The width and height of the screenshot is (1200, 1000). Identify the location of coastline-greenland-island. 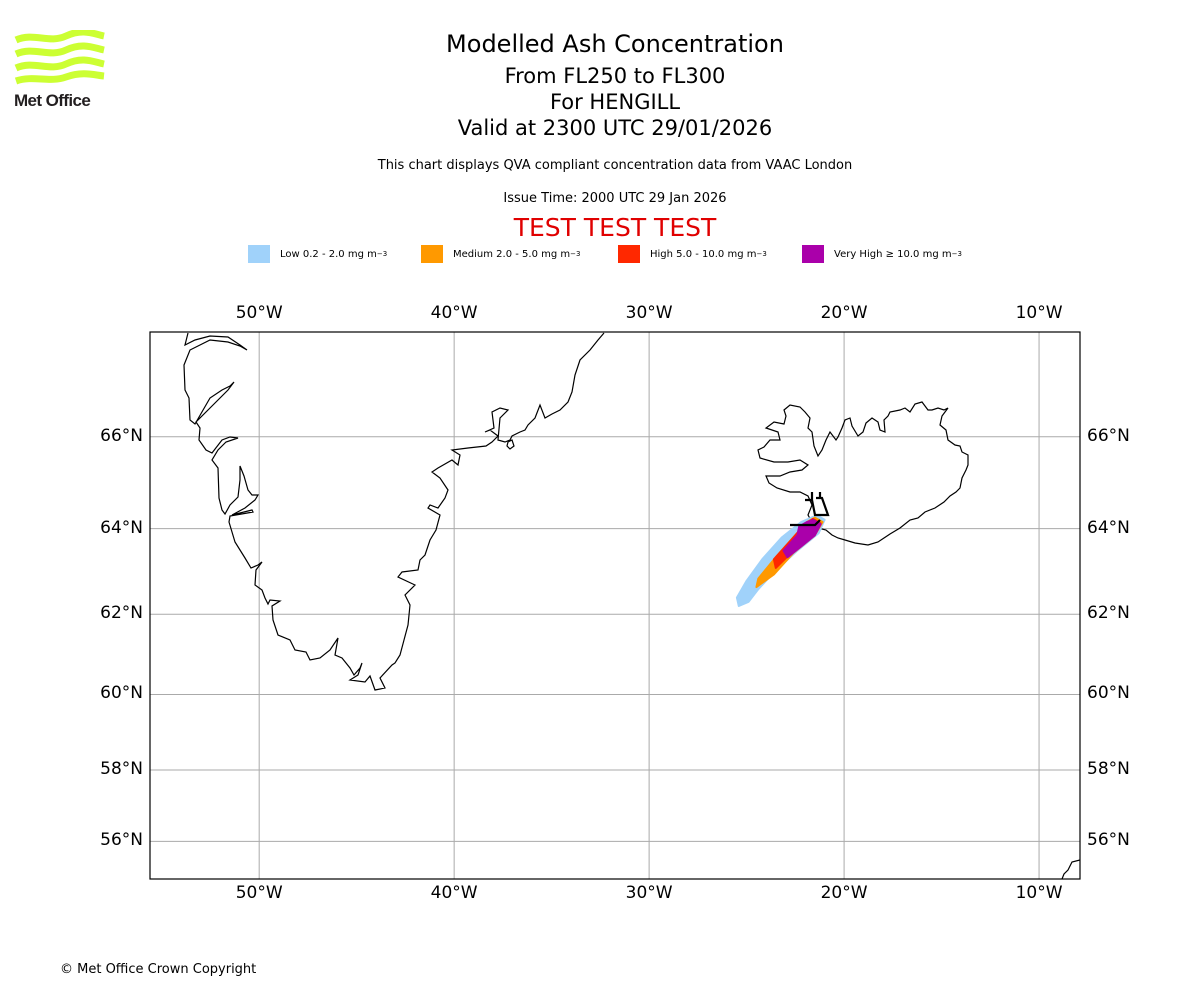
(510, 444).